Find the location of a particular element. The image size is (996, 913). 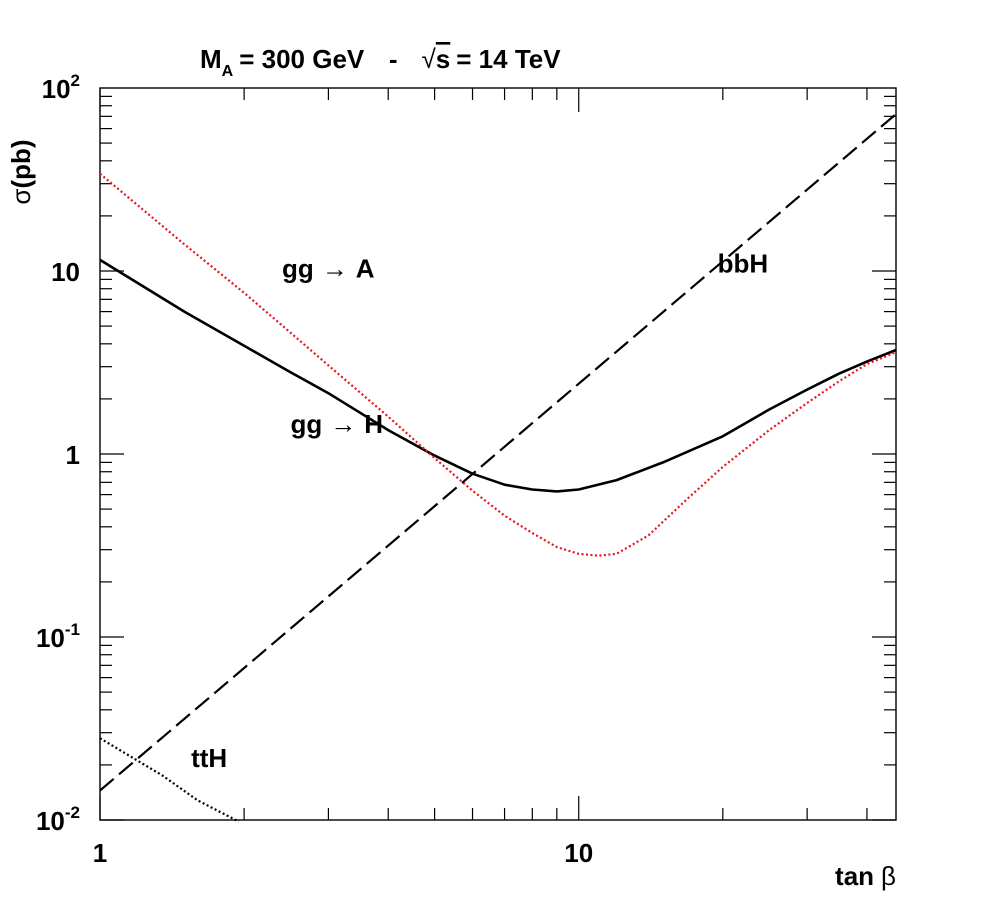

series-line-tth is located at coordinates (169, 780).